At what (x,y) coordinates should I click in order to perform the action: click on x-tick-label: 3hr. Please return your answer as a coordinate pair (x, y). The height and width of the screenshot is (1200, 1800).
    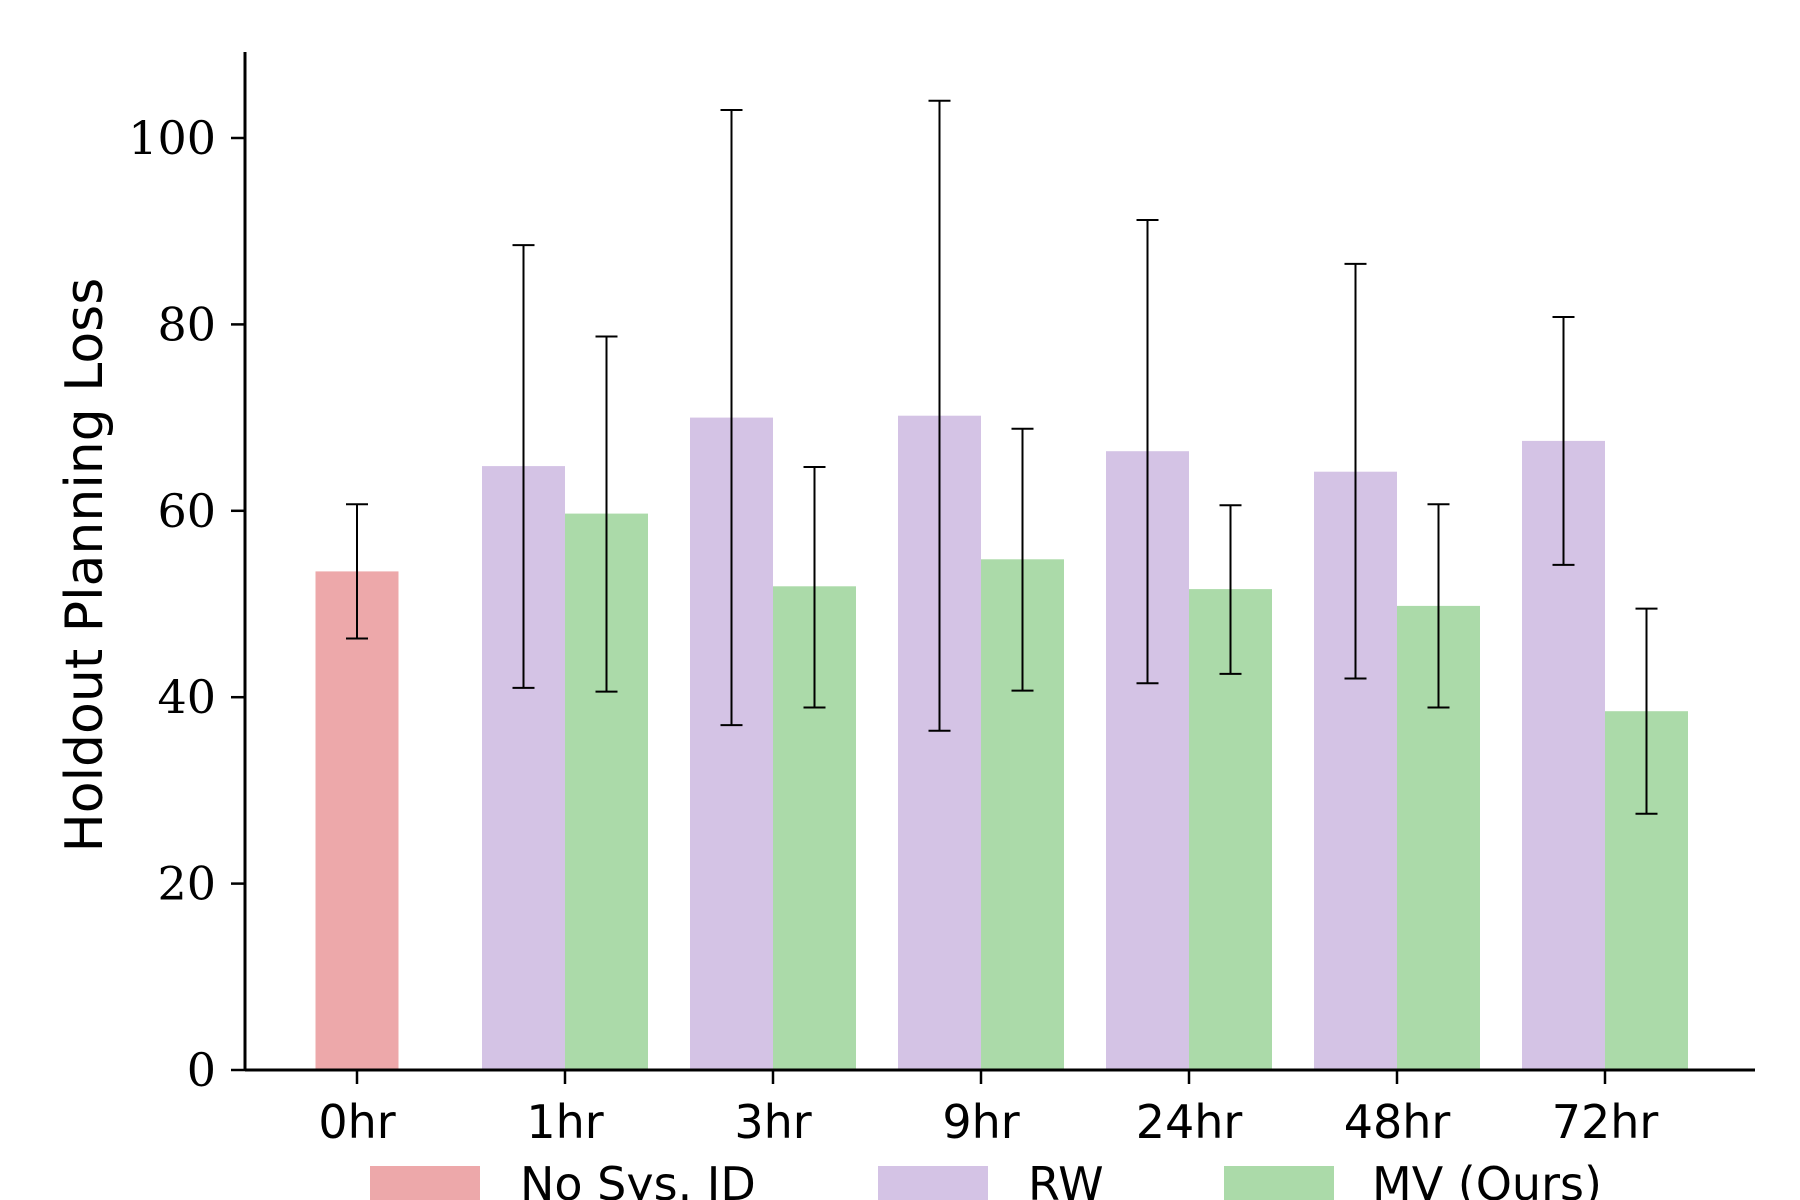
    Looking at the image, I should click on (772, 1122).